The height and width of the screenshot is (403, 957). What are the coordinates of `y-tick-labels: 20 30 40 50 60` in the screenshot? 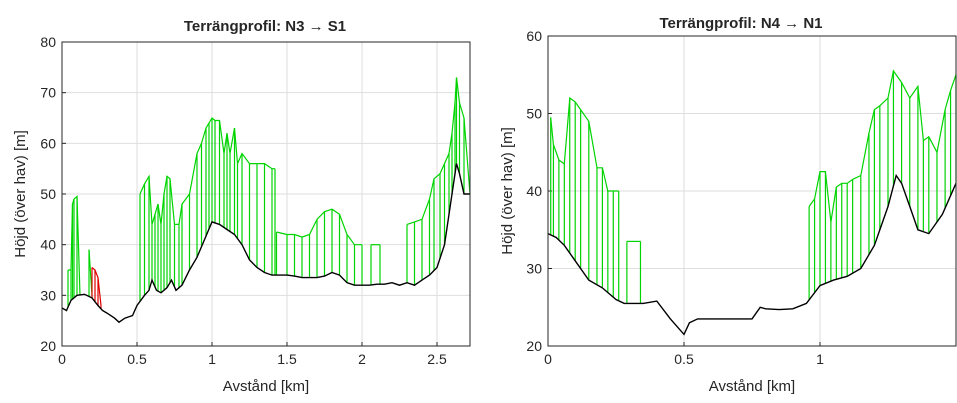 It's located at (534, 191).